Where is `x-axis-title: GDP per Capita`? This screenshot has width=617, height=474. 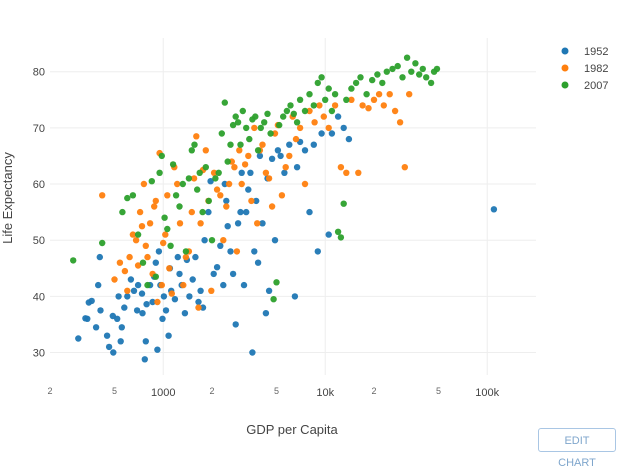
x-axis-title: GDP per Capita is located at coordinates (292, 429).